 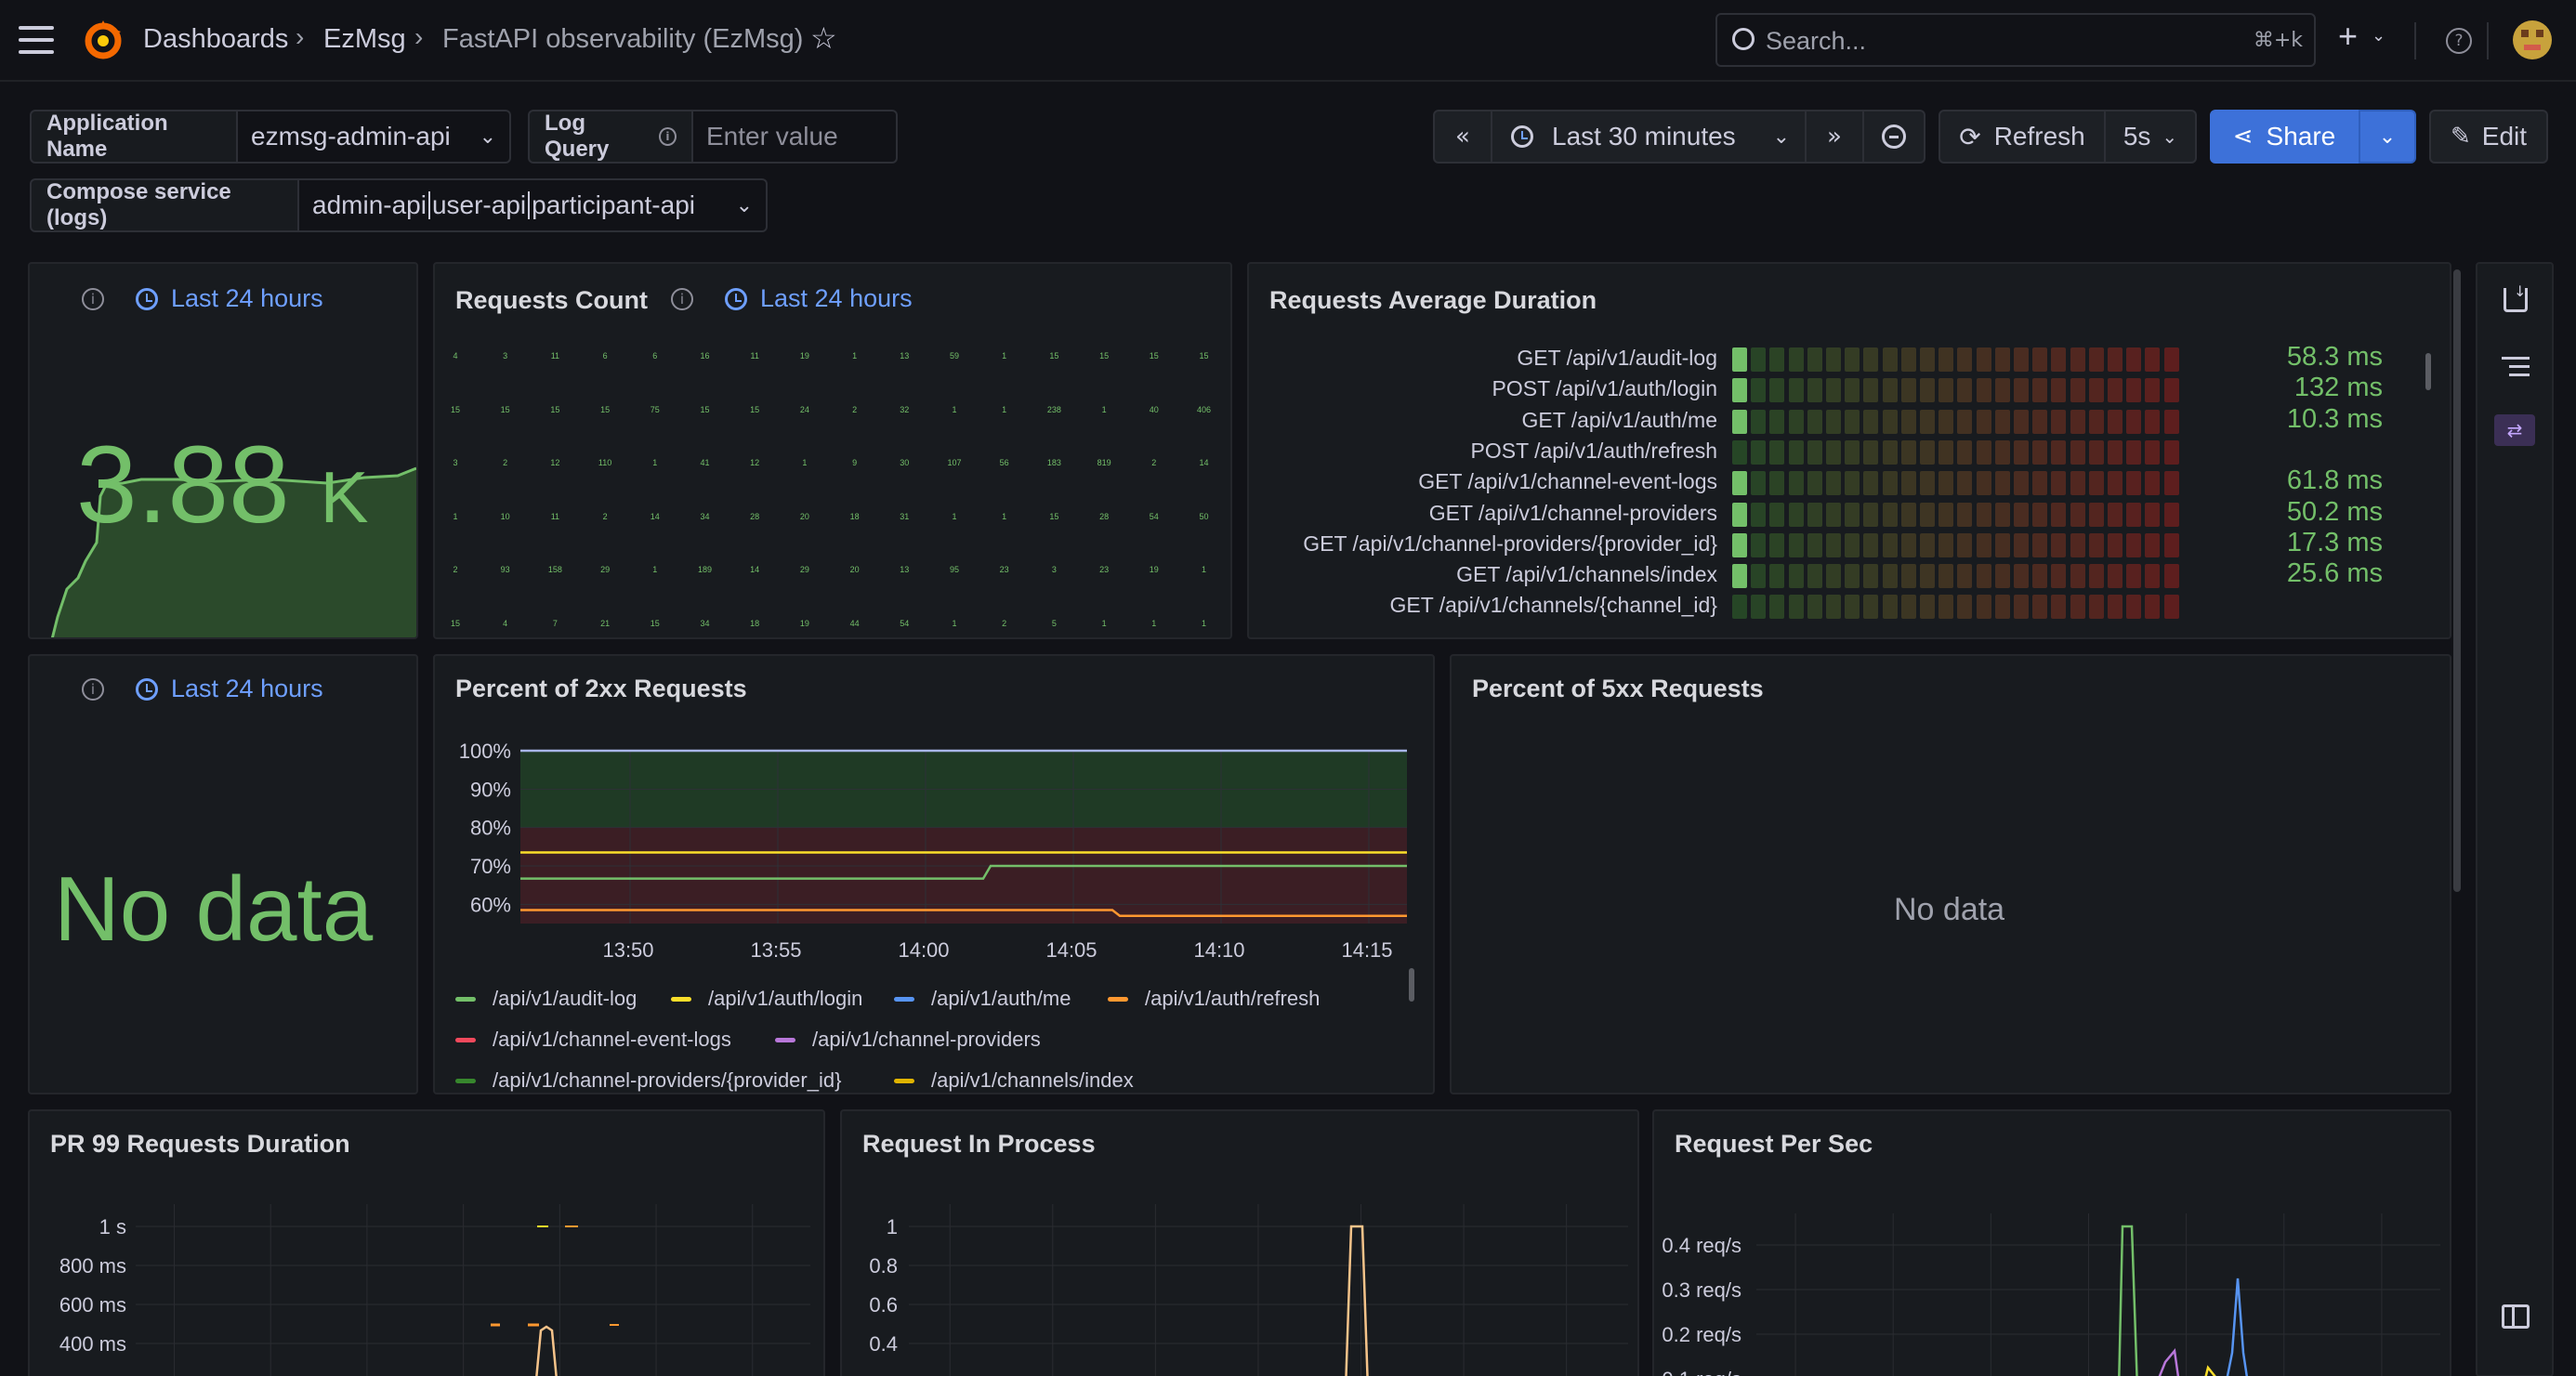 What do you see at coordinates (1204, 355) in the screenshot?
I see `count-cell: 15` at bounding box center [1204, 355].